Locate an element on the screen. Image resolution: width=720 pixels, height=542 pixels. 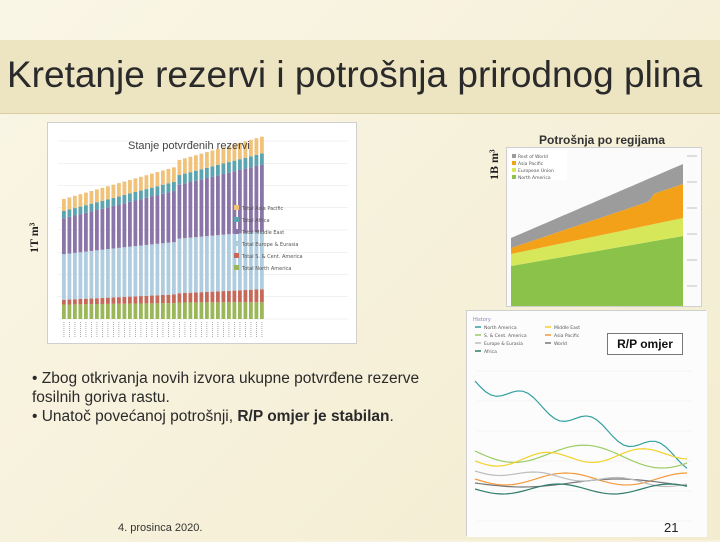
bullet-2-bold: R/P omjer je stabilan is located at coordinates (313, 416).